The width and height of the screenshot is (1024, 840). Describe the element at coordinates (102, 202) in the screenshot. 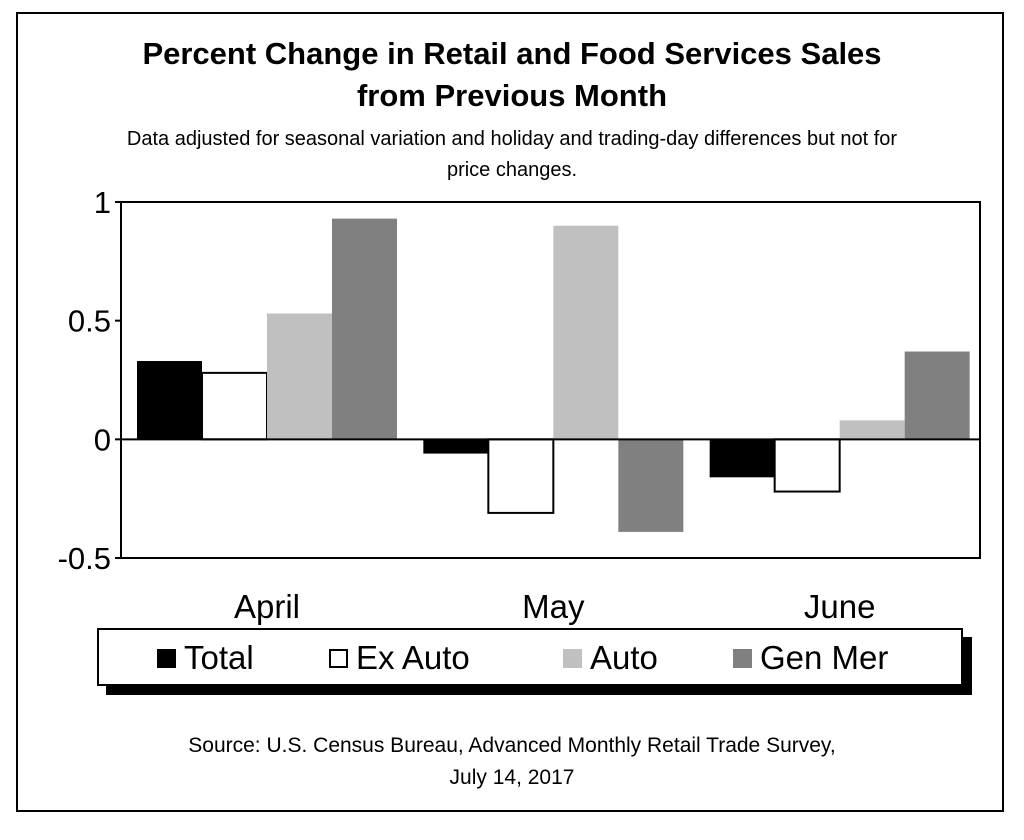

I see `y-tick-label: 1` at that location.